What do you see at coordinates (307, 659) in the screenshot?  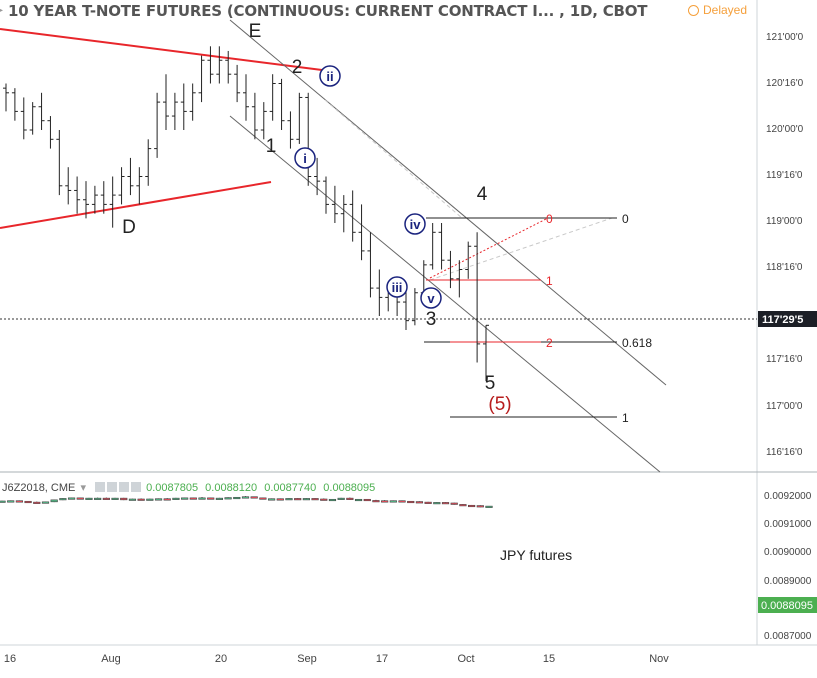 I see `time-axis-tick: Sep` at bounding box center [307, 659].